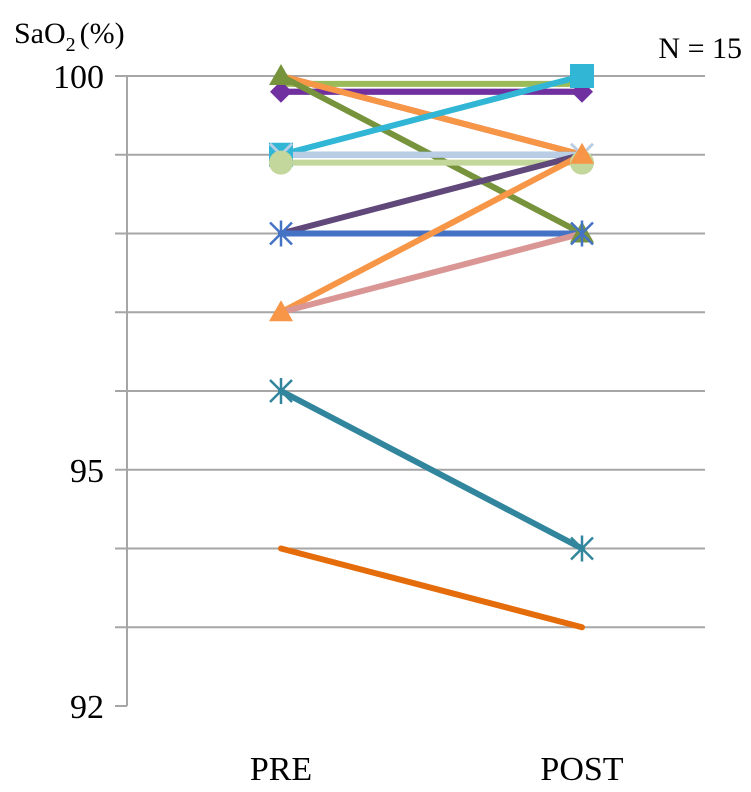 The width and height of the screenshot is (751, 792). What do you see at coordinates (700, 48) in the screenshot?
I see `sample-size-annotation: N = 15` at bounding box center [700, 48].